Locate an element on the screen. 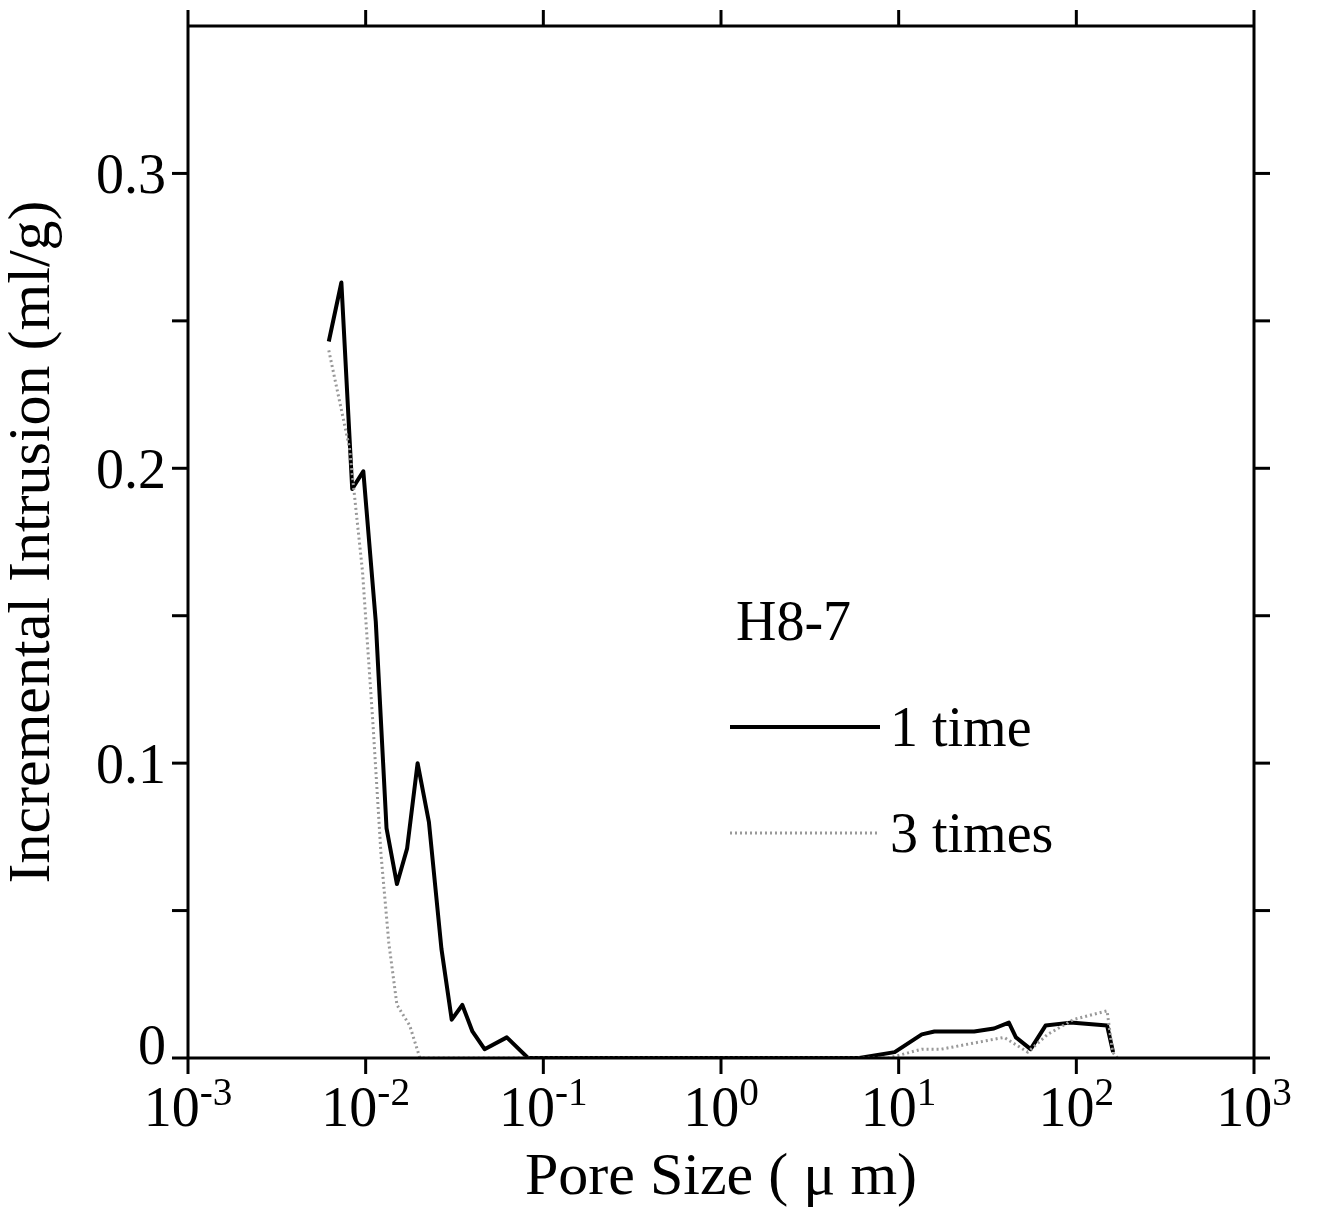 The image size is (1323, 1232). x-tick-label: 10$^{0}$ is located at coordinates (721, 1103).